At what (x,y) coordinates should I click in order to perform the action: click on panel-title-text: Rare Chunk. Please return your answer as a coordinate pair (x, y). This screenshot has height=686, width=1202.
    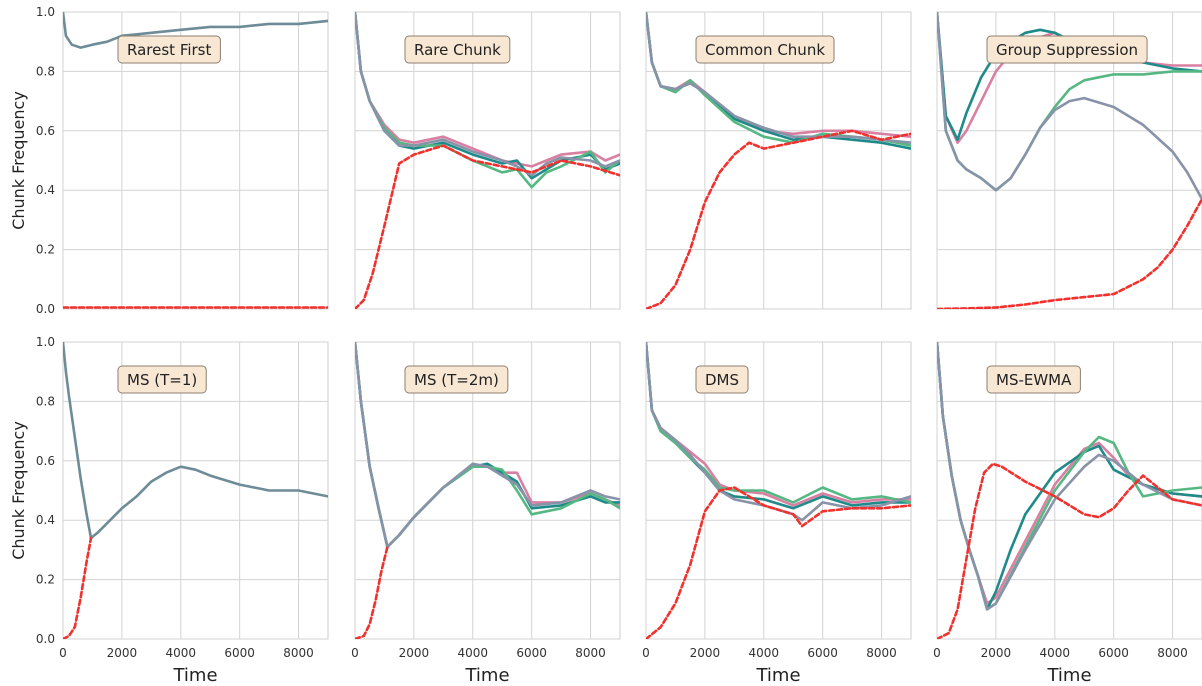
    Looking at the image, I should click on (457, 50).